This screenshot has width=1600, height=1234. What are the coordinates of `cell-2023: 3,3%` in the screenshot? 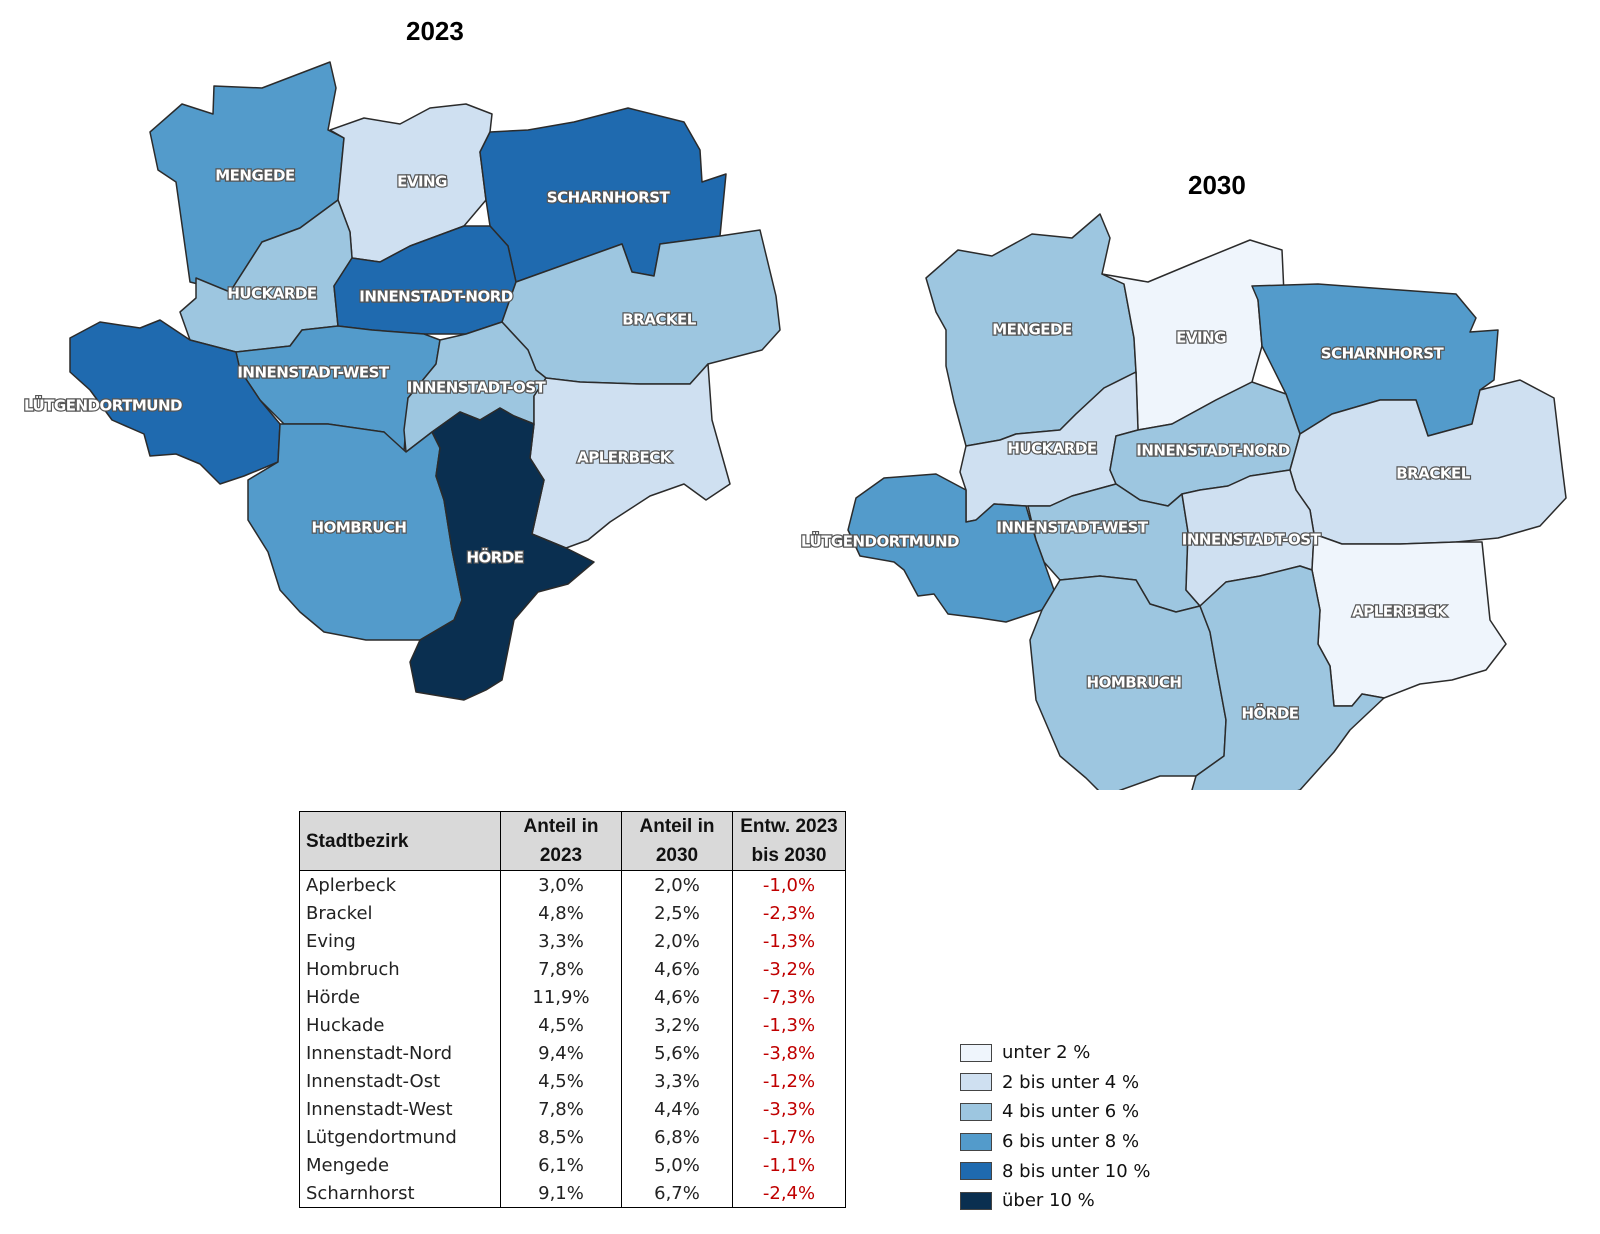 It's located at (561, 941).